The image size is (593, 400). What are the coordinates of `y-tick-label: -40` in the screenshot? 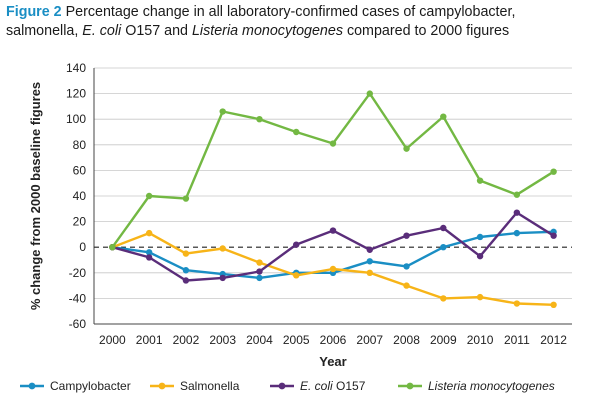 It's located at (78, 298).